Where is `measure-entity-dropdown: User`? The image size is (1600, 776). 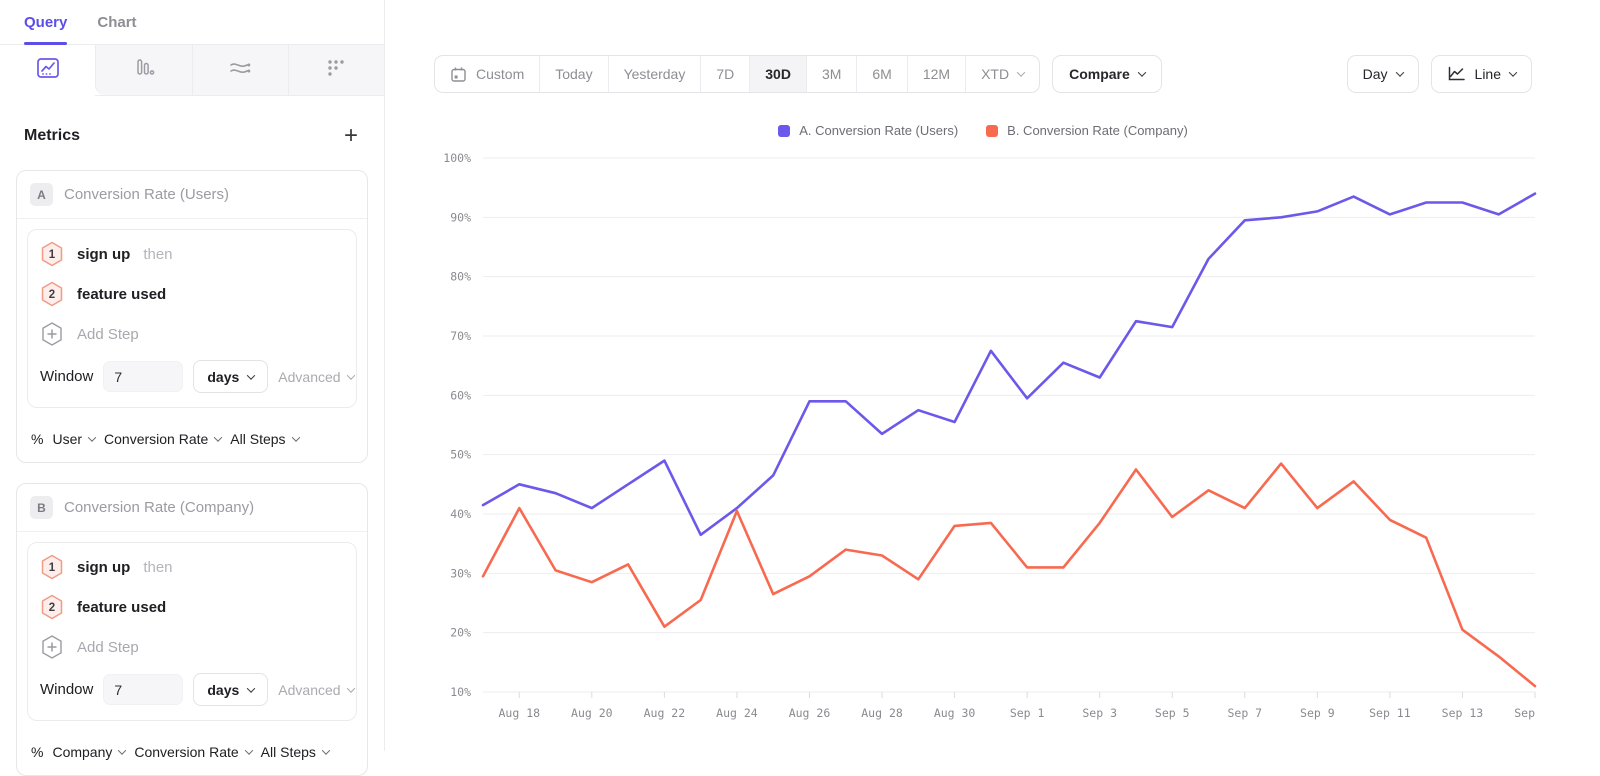
measure-entity-dropdown: User is located at coordinates (74, 439).